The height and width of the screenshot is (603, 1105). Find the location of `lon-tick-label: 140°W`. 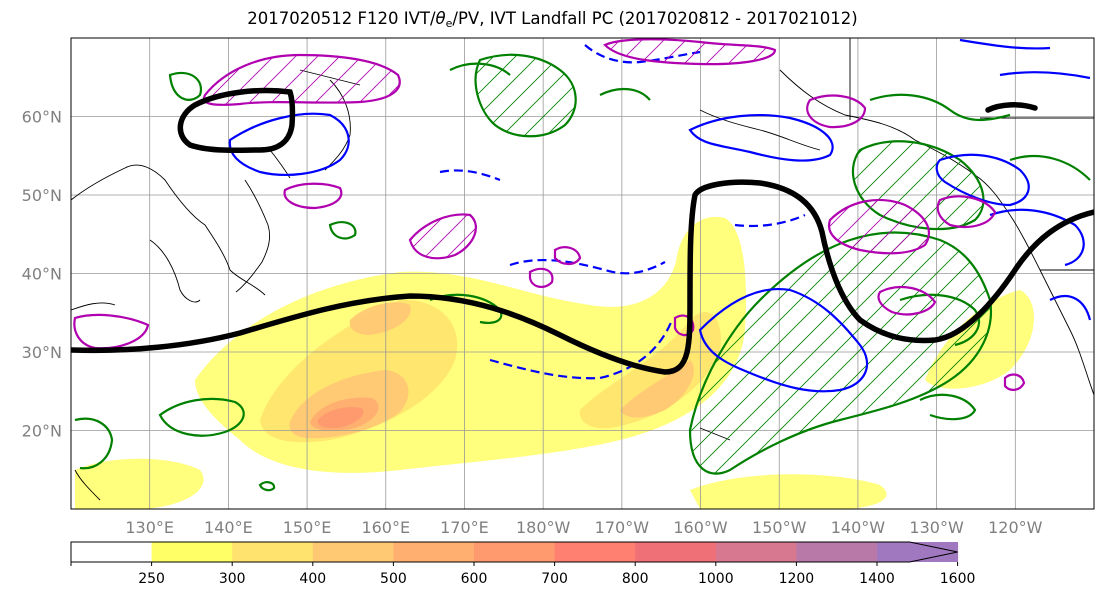

lon-tick-label: 140°W is located at coordinates (858, 527).